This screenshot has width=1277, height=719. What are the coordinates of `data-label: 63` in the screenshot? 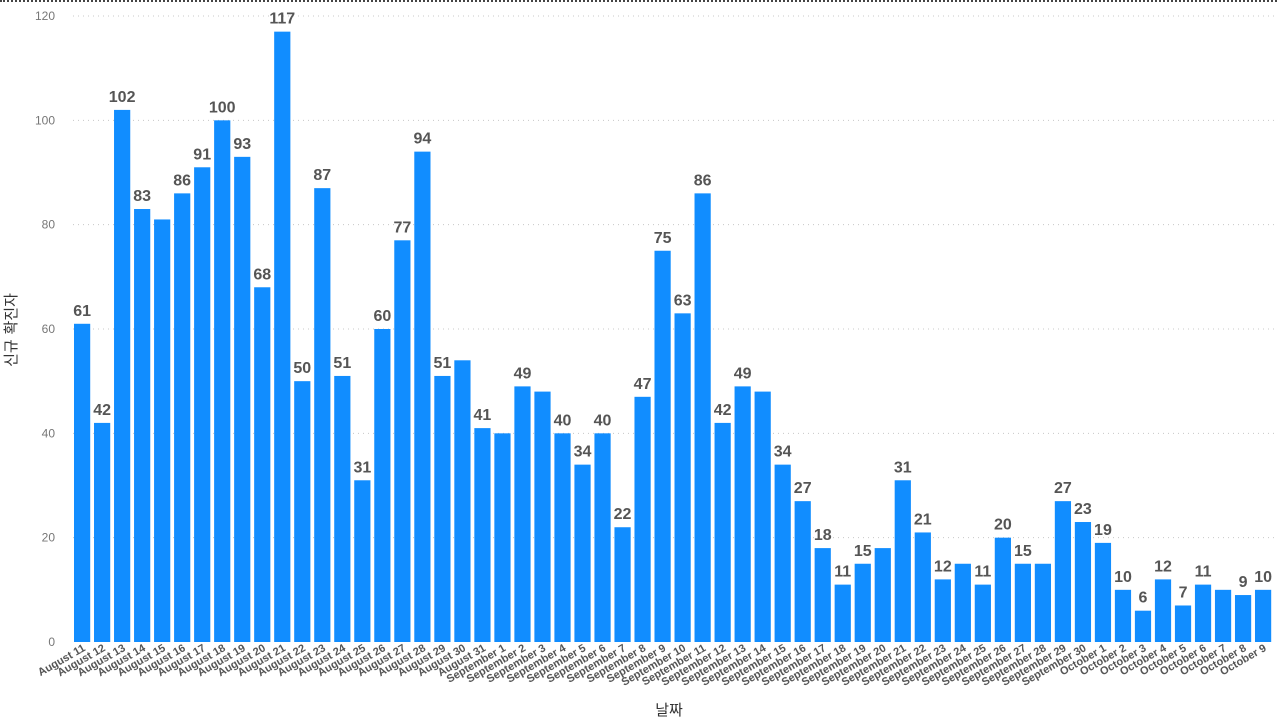 It's located at (683, 300).